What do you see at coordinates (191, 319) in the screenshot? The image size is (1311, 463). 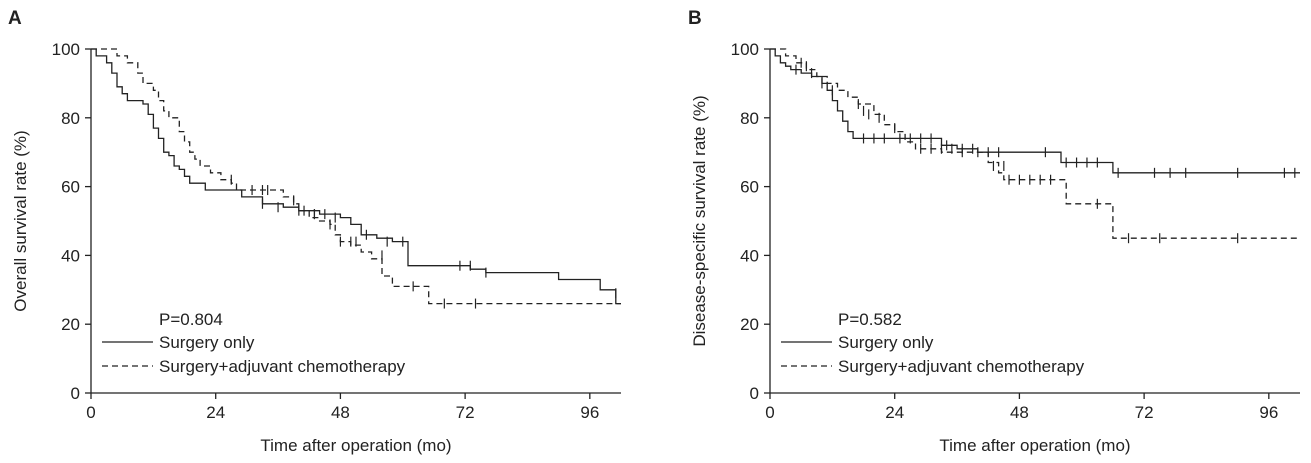 I see `p-value-label: P=0.804` at bounding box center [191, 319].